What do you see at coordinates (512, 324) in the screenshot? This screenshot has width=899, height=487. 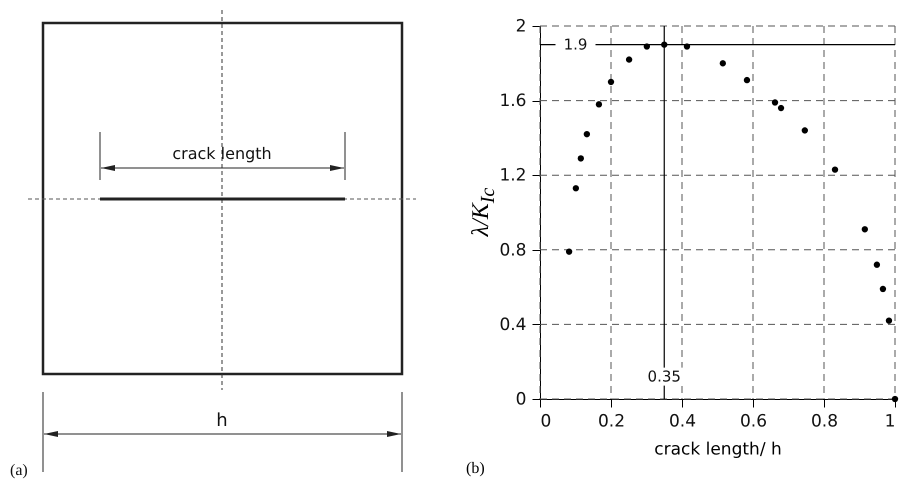 I see `y-tick-label: 0.4` at bounding box center [512, 324].